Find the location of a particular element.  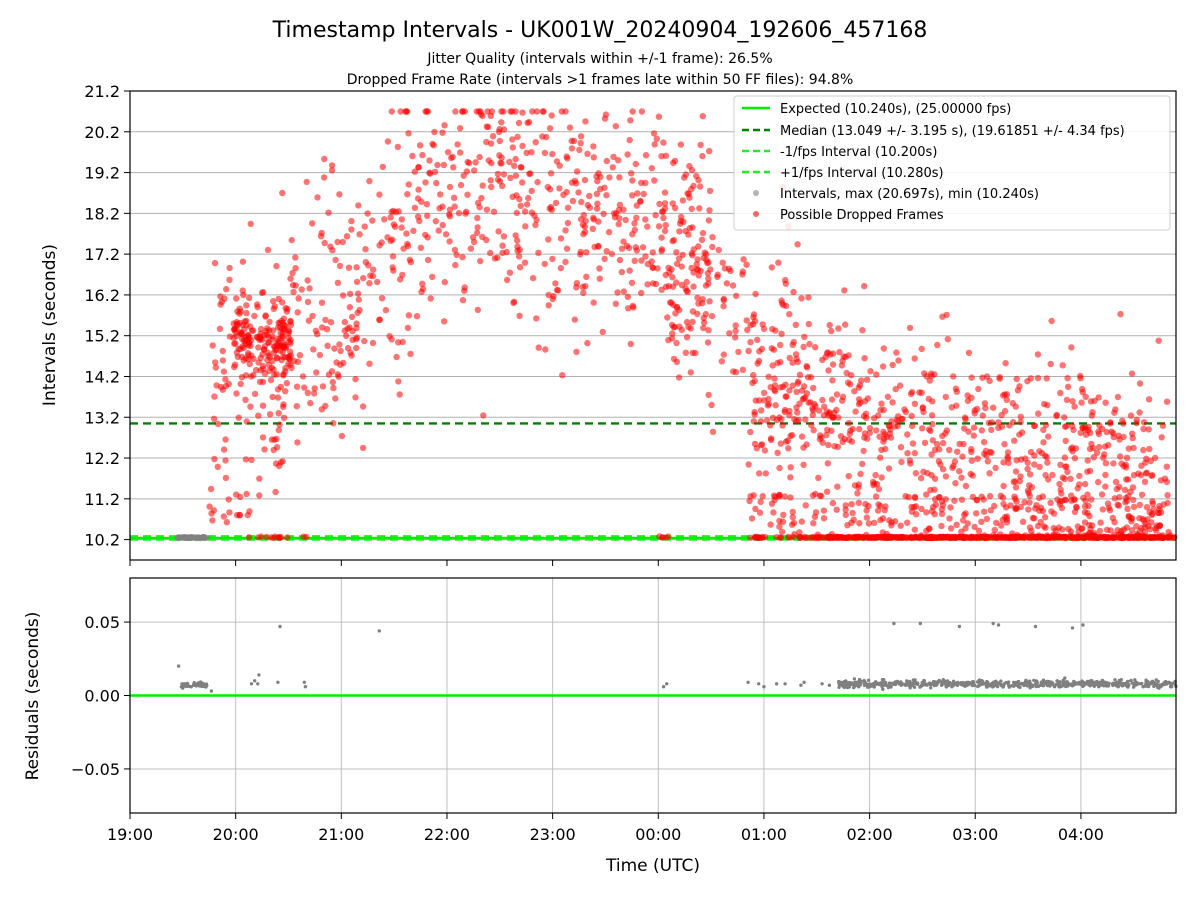

interval-point is located at coordinates (183, 537).